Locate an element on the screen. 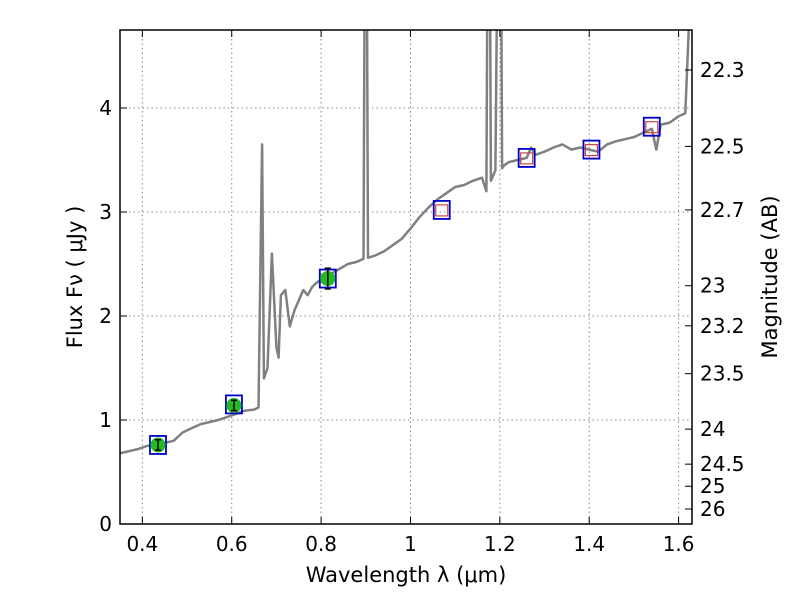  right-tick-label: 25 is located at coordinates (712, 486).